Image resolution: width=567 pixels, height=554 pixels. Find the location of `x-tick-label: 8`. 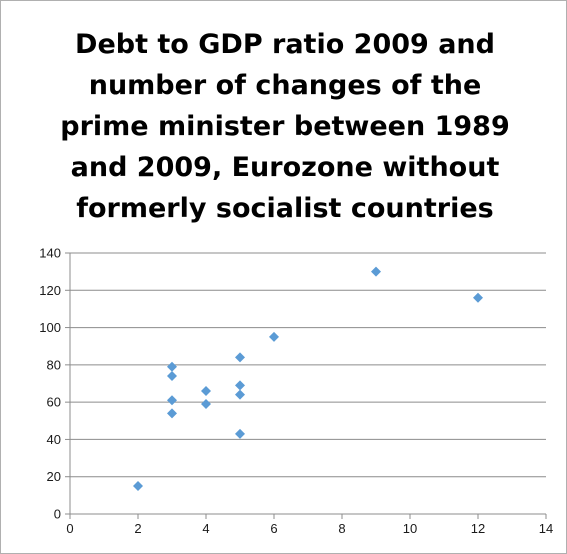

x-tick-label: 8 is located at coordinates (341, 528).